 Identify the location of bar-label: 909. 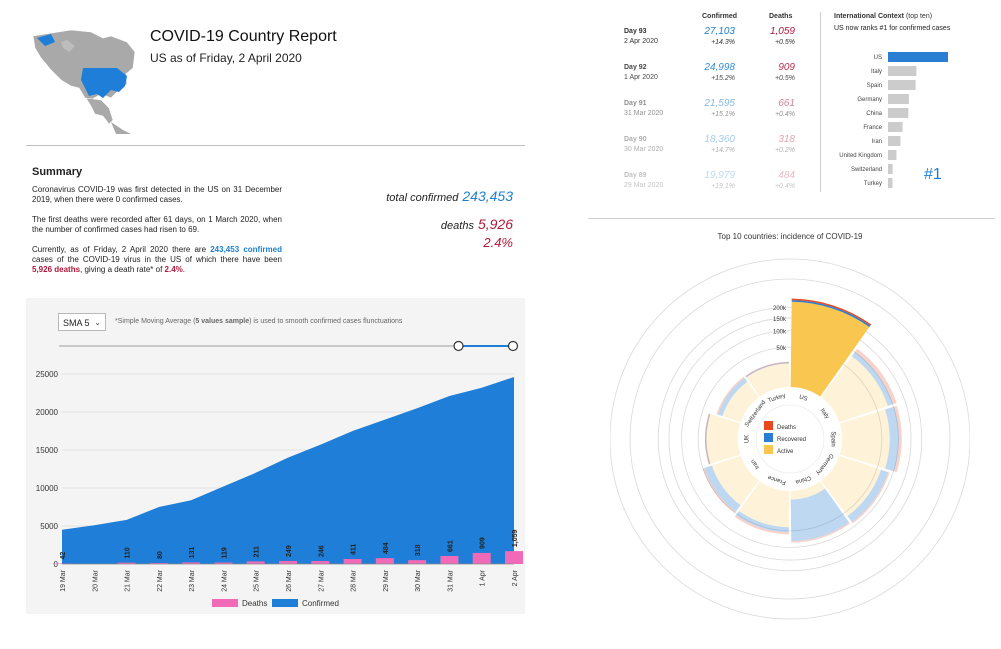
(483, 543).